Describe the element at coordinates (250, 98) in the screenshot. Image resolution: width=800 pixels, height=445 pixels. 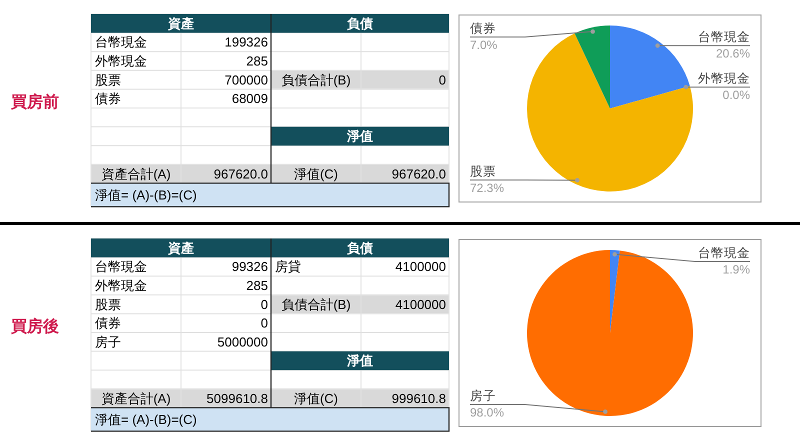
I see `table-text: 68009` at that location.